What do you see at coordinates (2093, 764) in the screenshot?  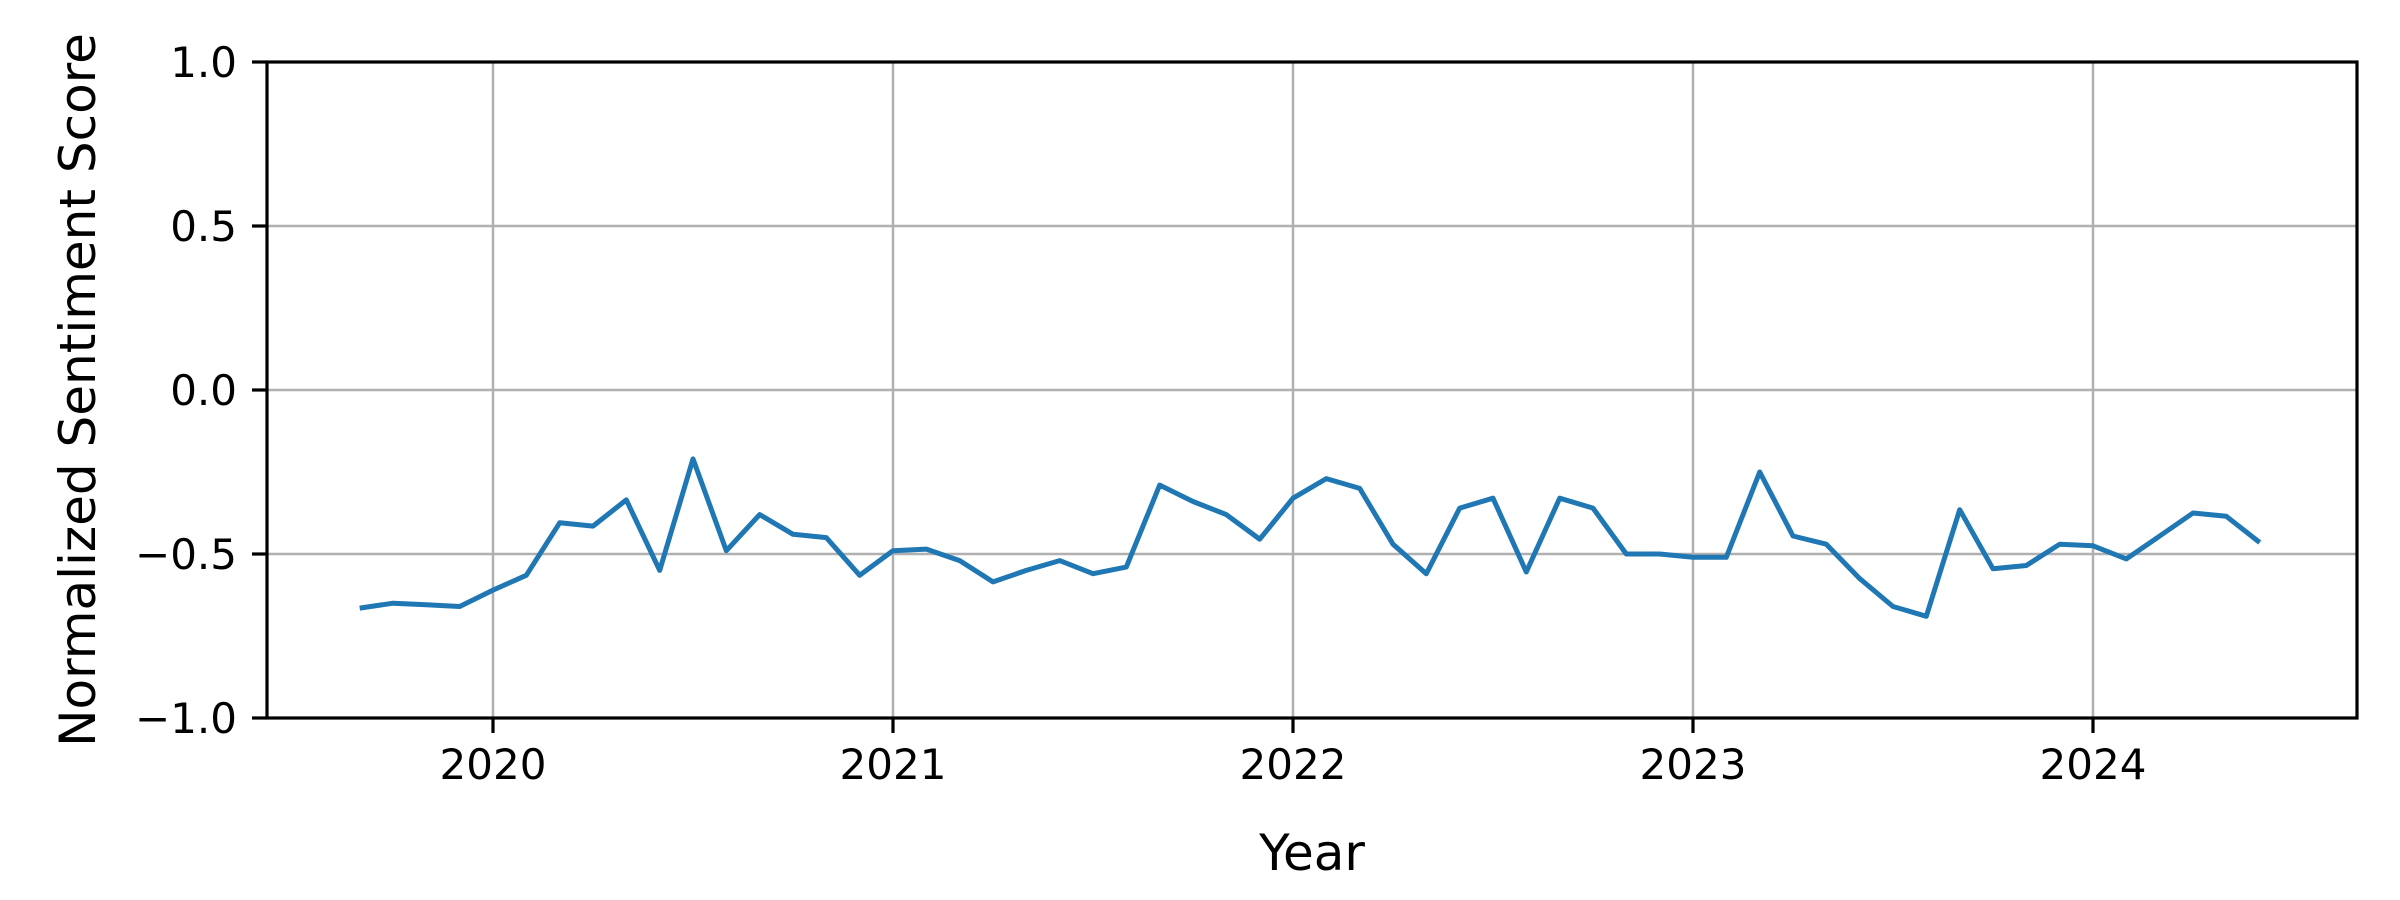 I see `x-tick-label: 2024` at bounding box center [2093, 764].